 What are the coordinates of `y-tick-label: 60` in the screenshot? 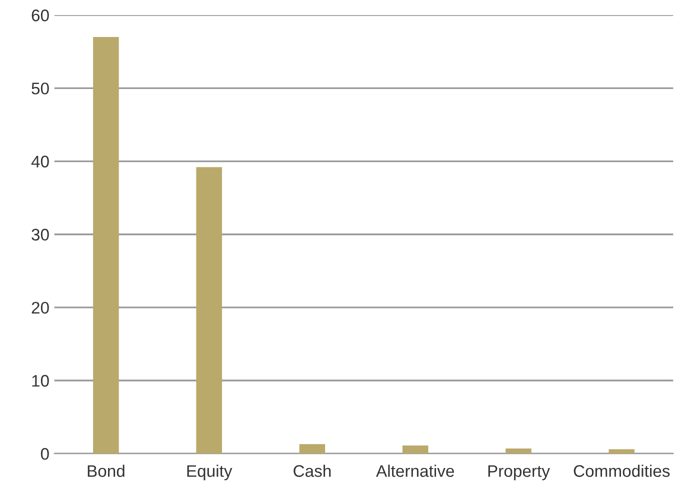 It's located at (40, 16).